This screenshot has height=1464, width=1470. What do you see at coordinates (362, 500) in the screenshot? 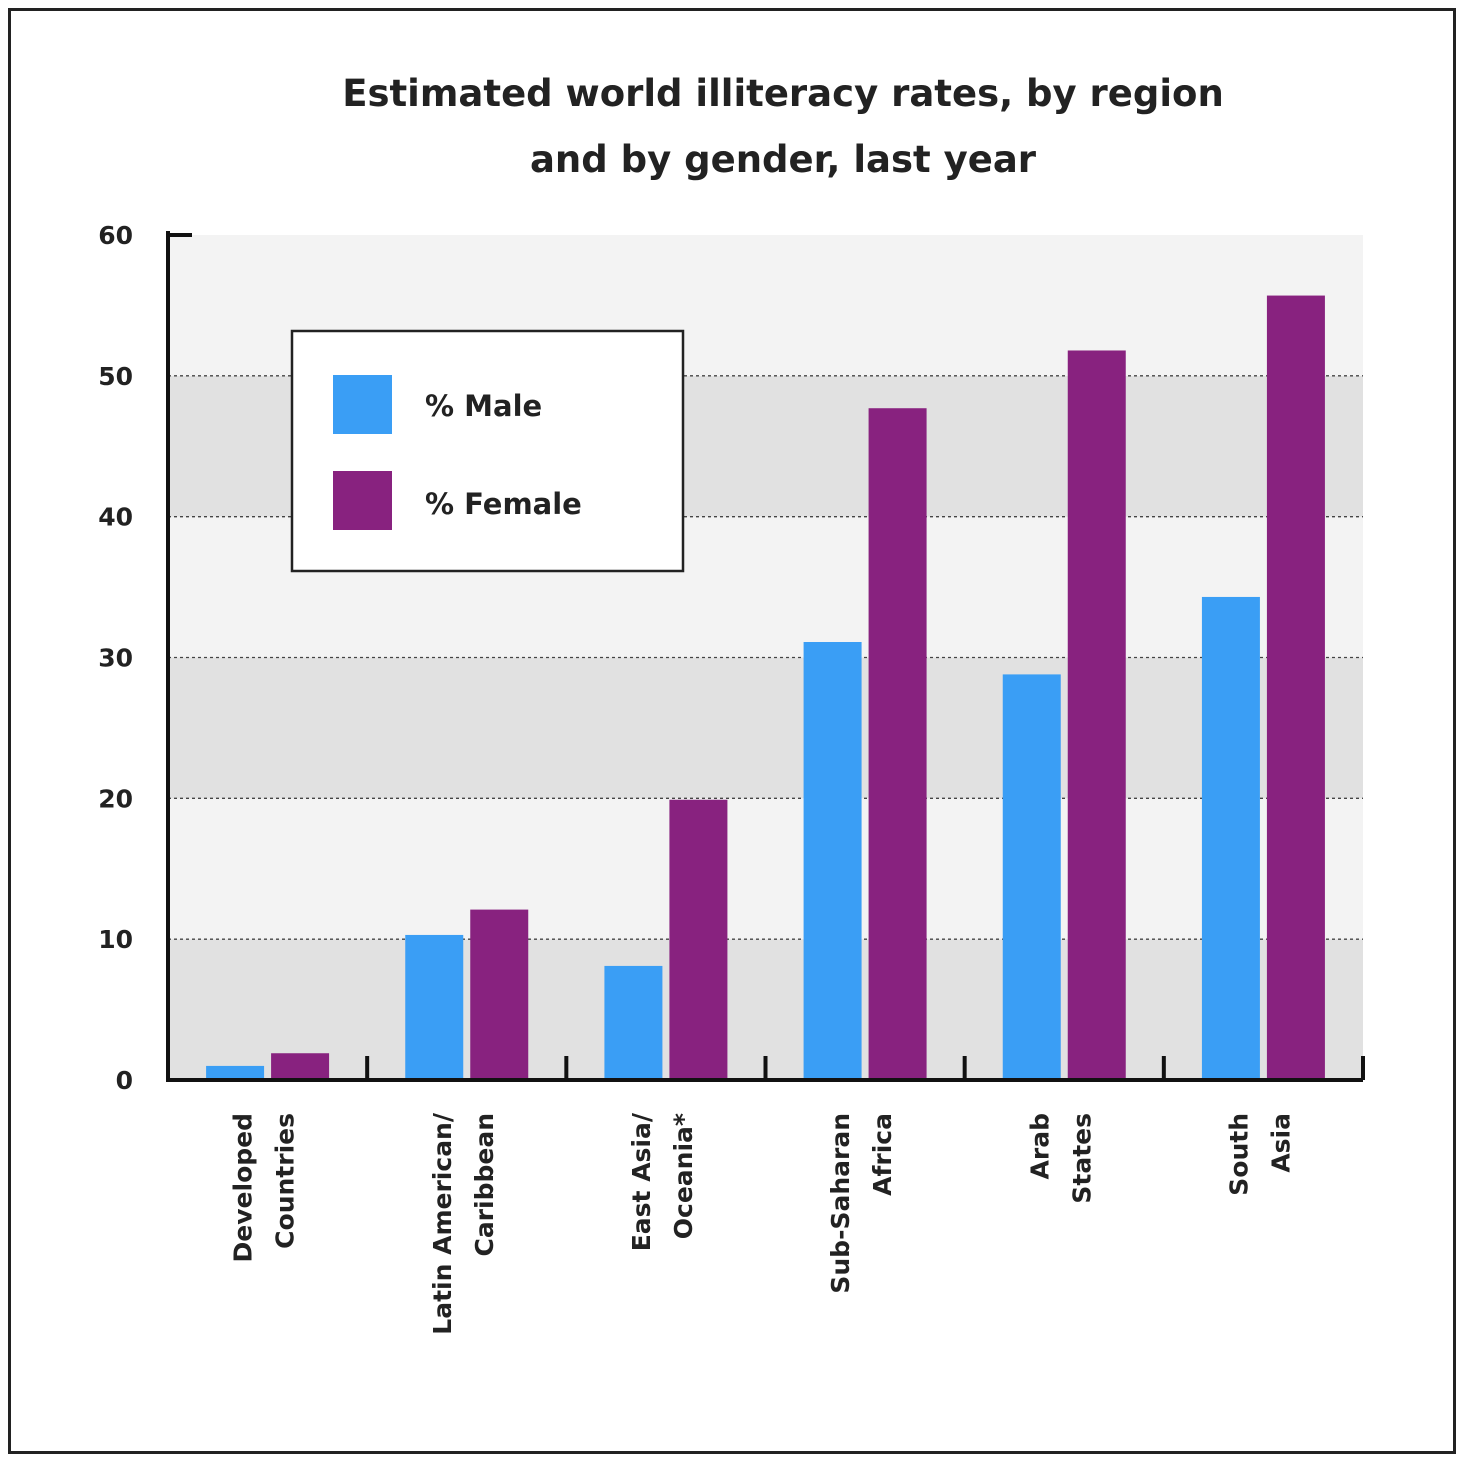
I see `legend-swatch-female` at bounding box center [362, 500].